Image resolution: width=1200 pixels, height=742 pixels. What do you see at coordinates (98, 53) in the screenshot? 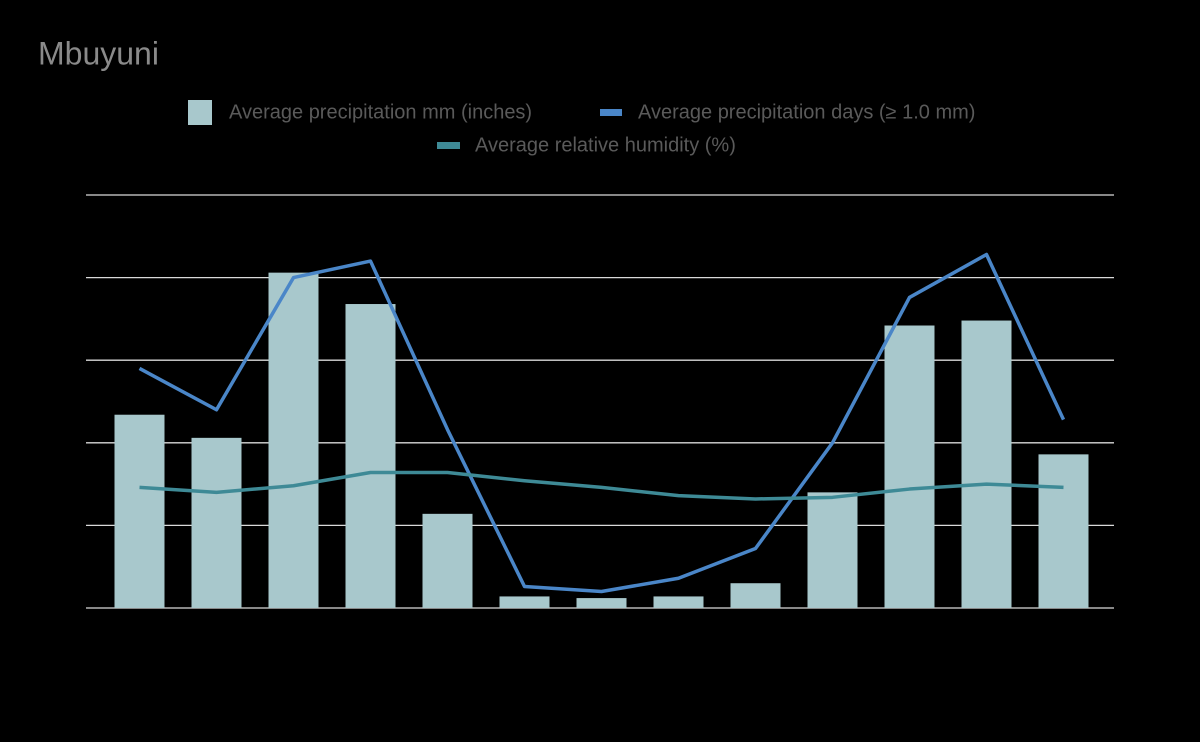
I see `chart-title: Mbuyuni` at bounding box center [98, 53].